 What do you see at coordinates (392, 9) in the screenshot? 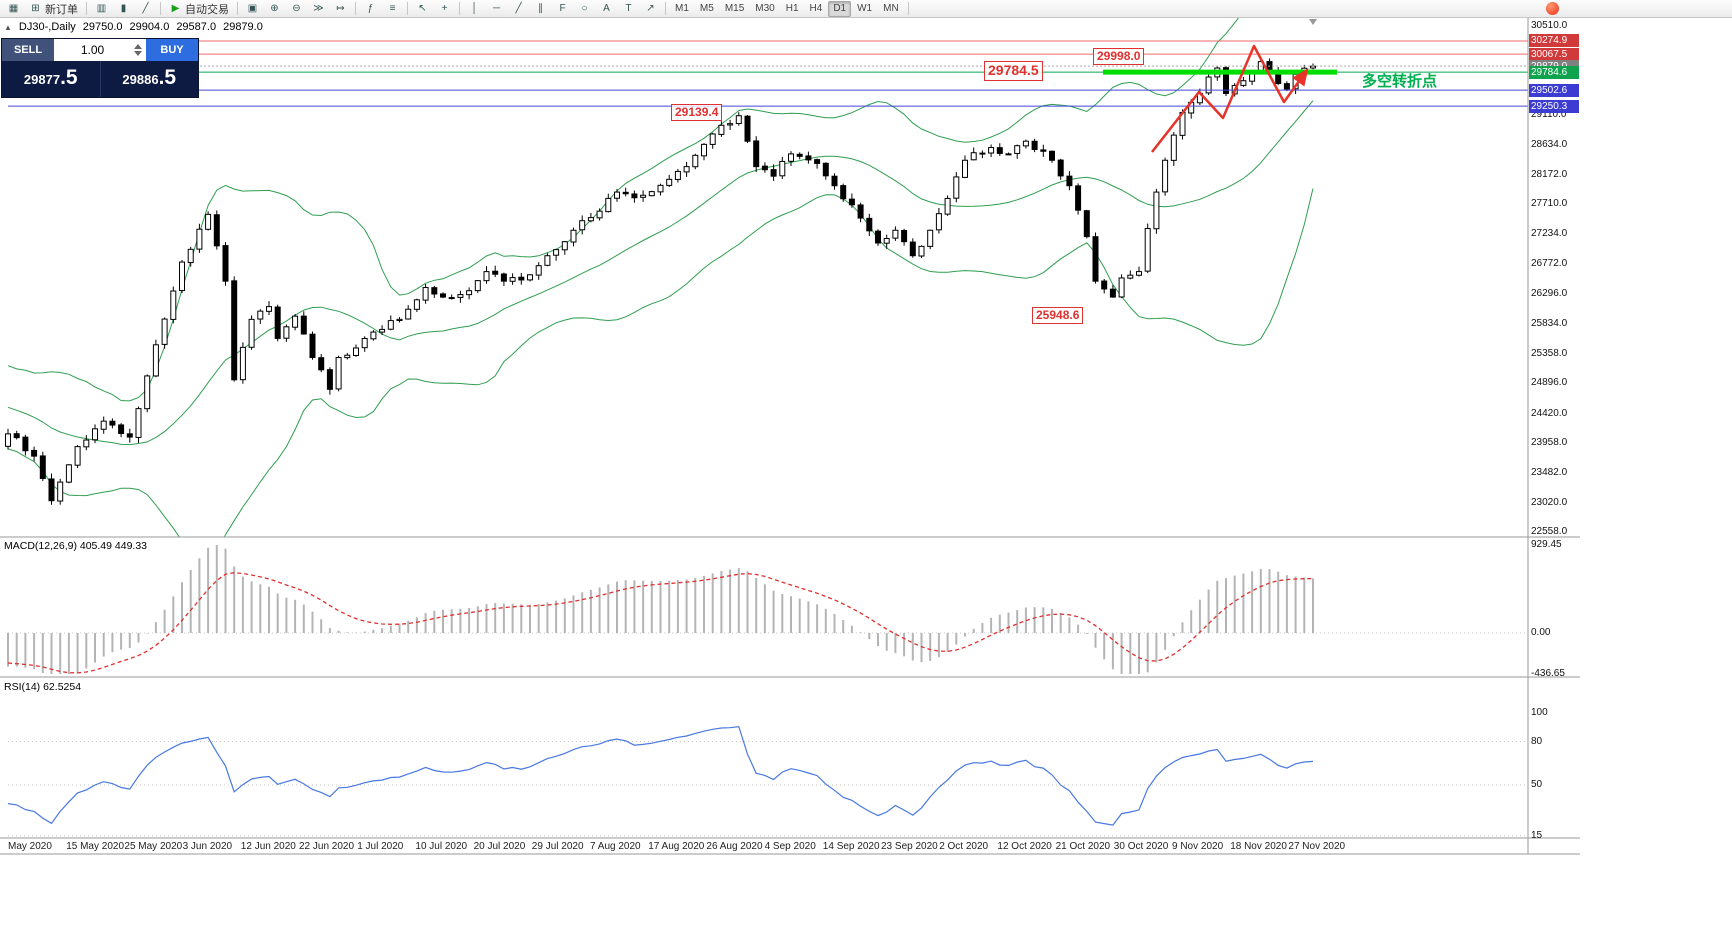
I see `objects-list-icon: ≡` at bounding box center [392, 9].